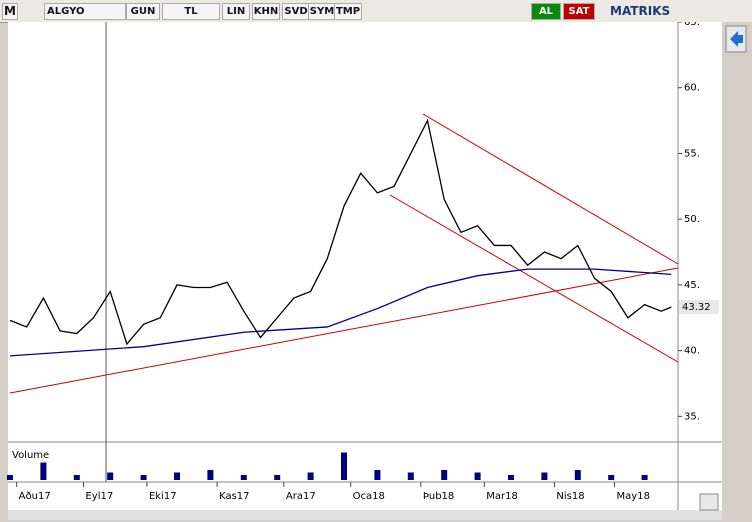  What do you see at coordinates (438, 496) in the screenshot?
I see `x-tick-label: Þub18` at bounding box center [438, 496].